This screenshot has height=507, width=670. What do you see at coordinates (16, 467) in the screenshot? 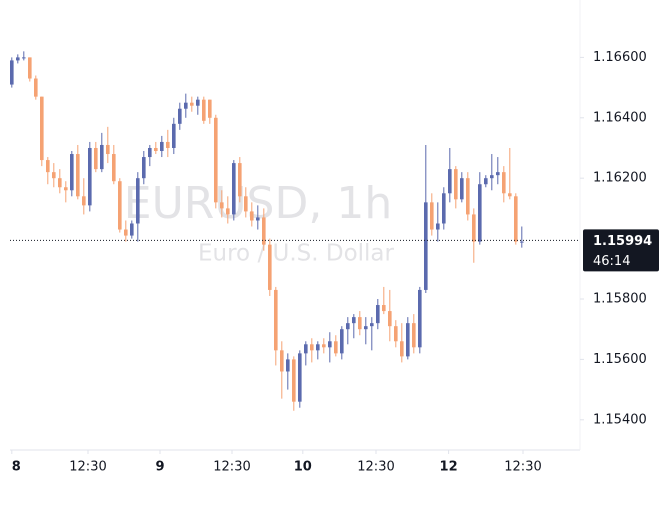
I see `x-tick-label: 8` at bounding box center [16, 467].